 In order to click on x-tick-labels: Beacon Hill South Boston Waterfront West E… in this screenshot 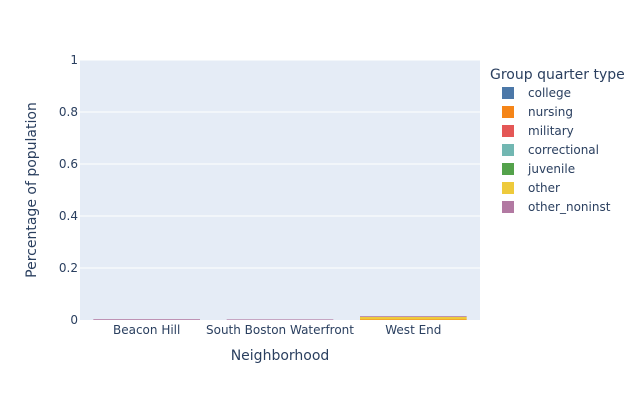, I will do `click(277, 330)`.